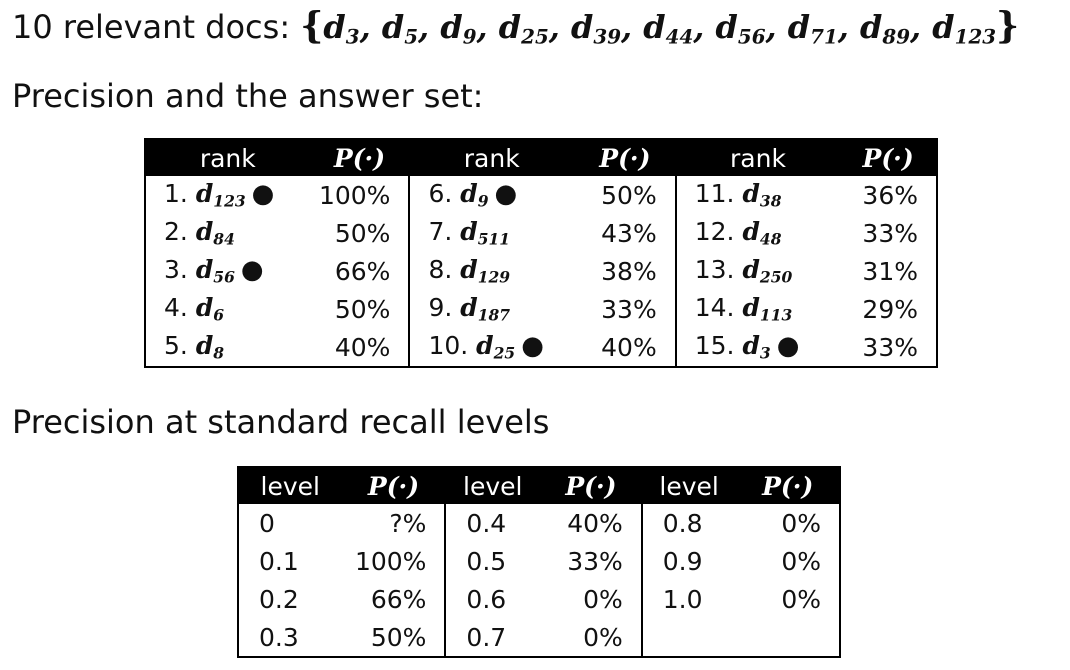 This screenshot has width=1070, height=670. Describe the element at coordinates (757, 195) in the screenshot. I see `rank-cell: 11. d38` at that location.